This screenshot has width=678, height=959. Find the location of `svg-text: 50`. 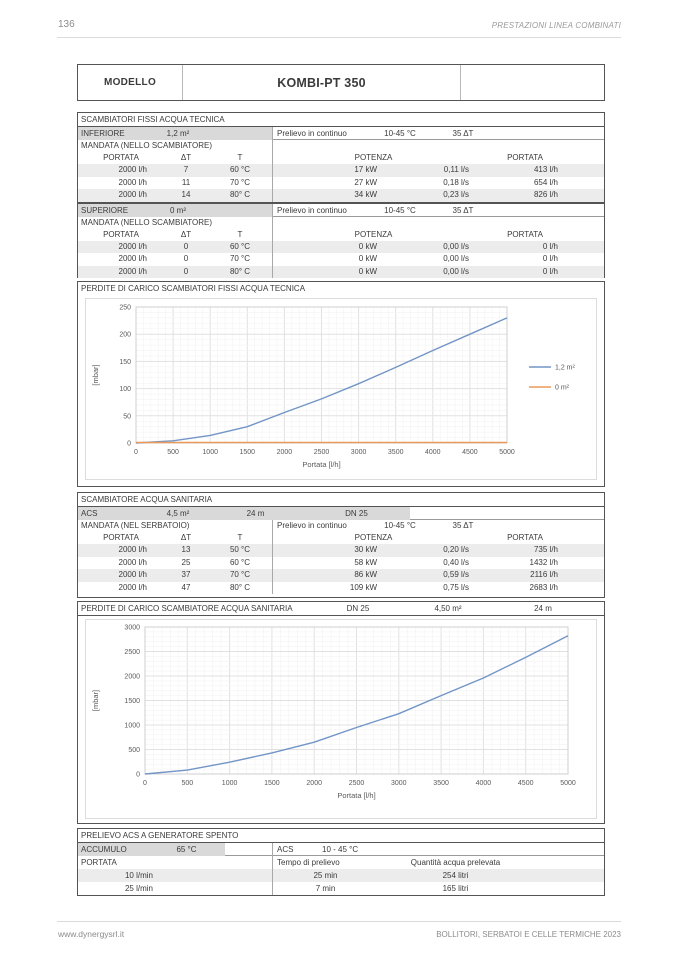

svg-text: 50 is located at coordinates (127, 416).